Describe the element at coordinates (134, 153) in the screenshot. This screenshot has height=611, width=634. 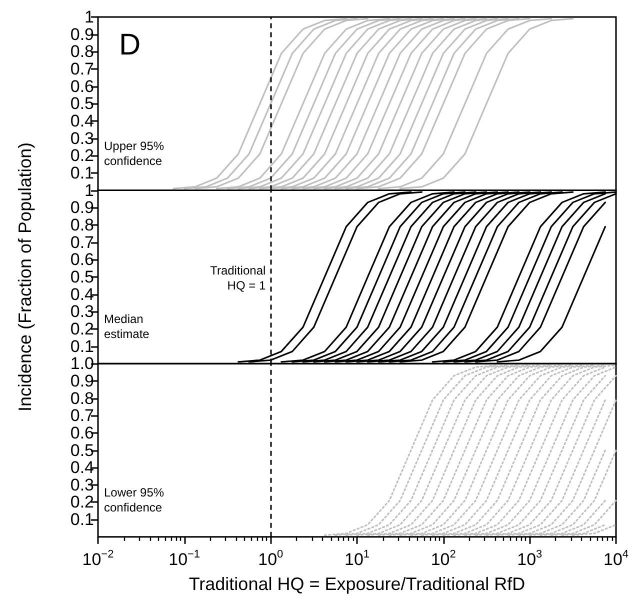
I see `annotation: Upper 95% confidence` at that location.